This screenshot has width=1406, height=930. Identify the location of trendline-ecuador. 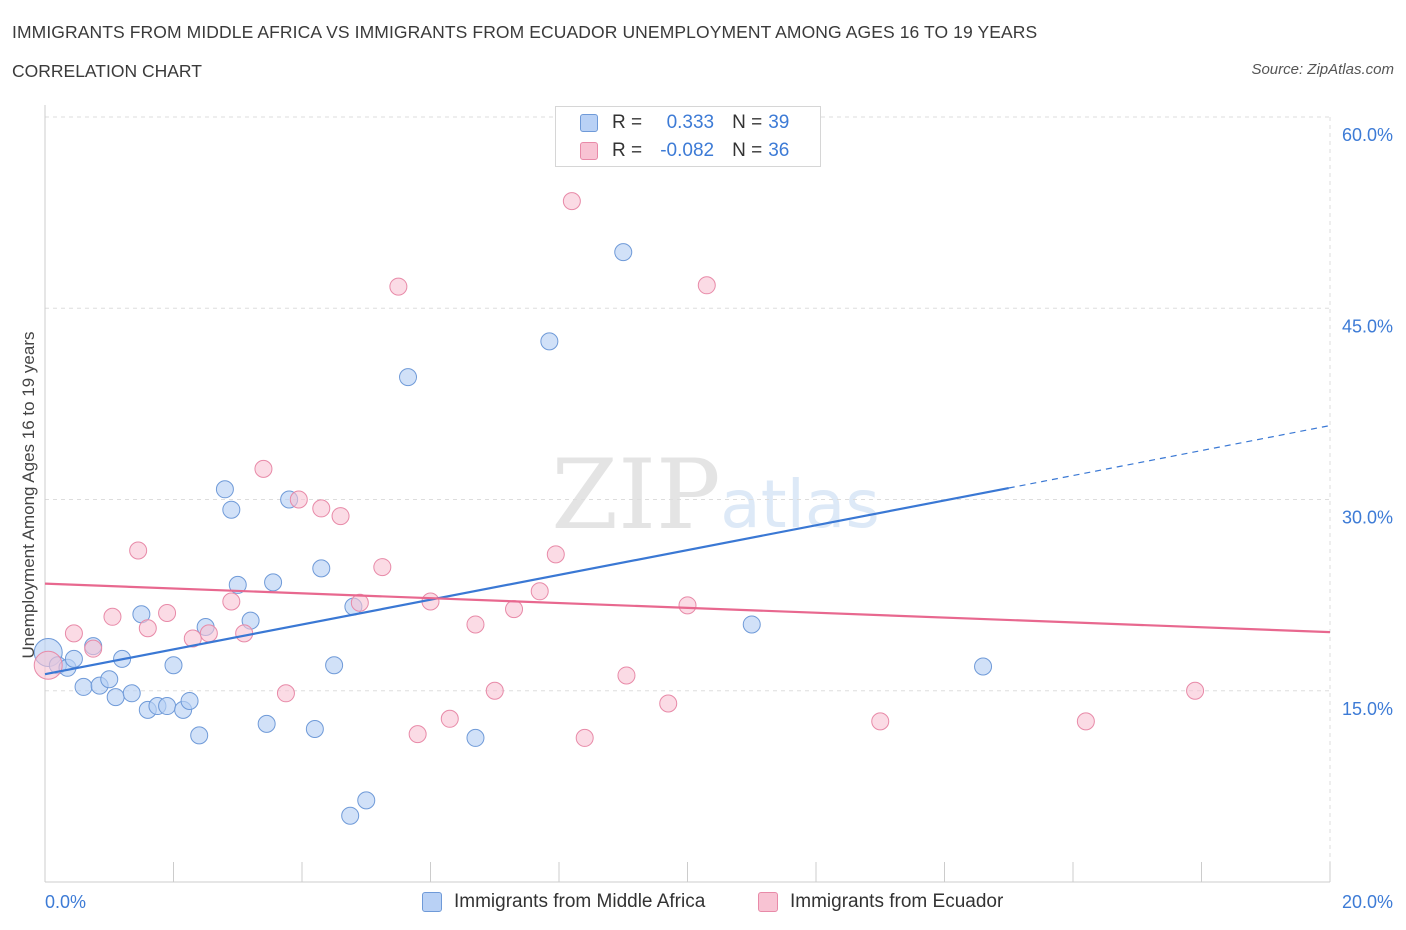
(687, 608).